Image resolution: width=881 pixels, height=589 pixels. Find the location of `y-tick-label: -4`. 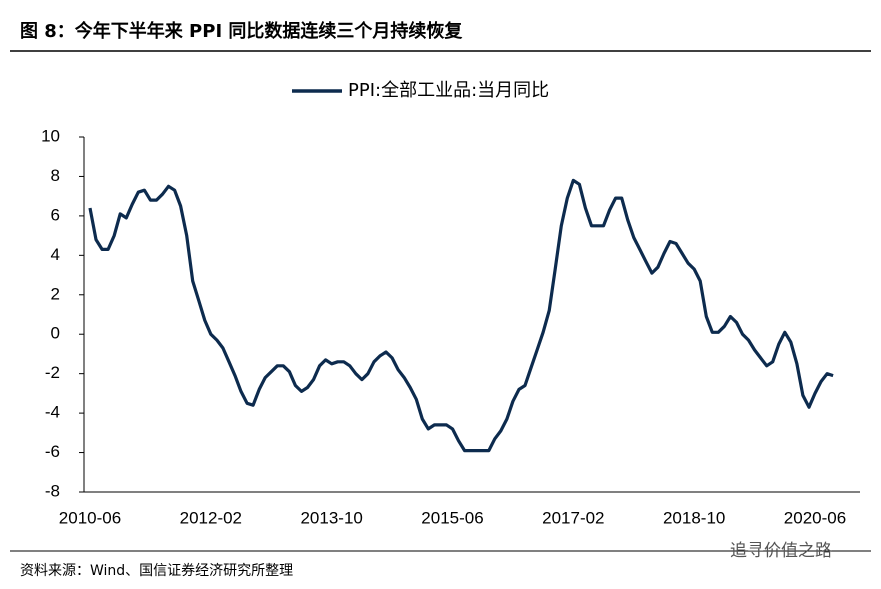

y-tick-label: -4 is located at coordinates (52, 412).